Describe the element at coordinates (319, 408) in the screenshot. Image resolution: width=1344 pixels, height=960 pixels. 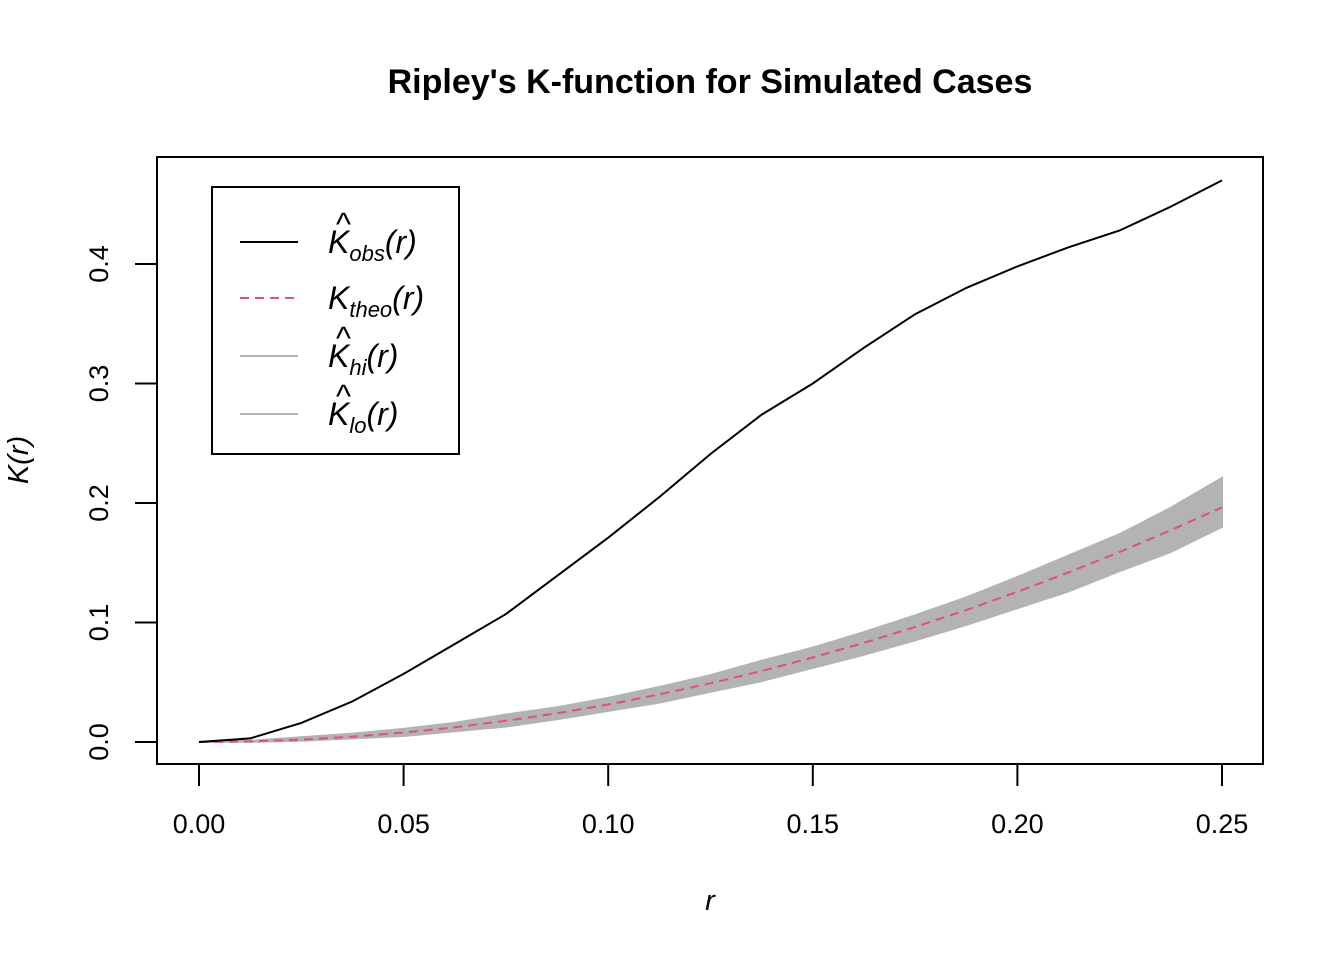
I see `legend-item-lo: Klo(r)^` at that location.